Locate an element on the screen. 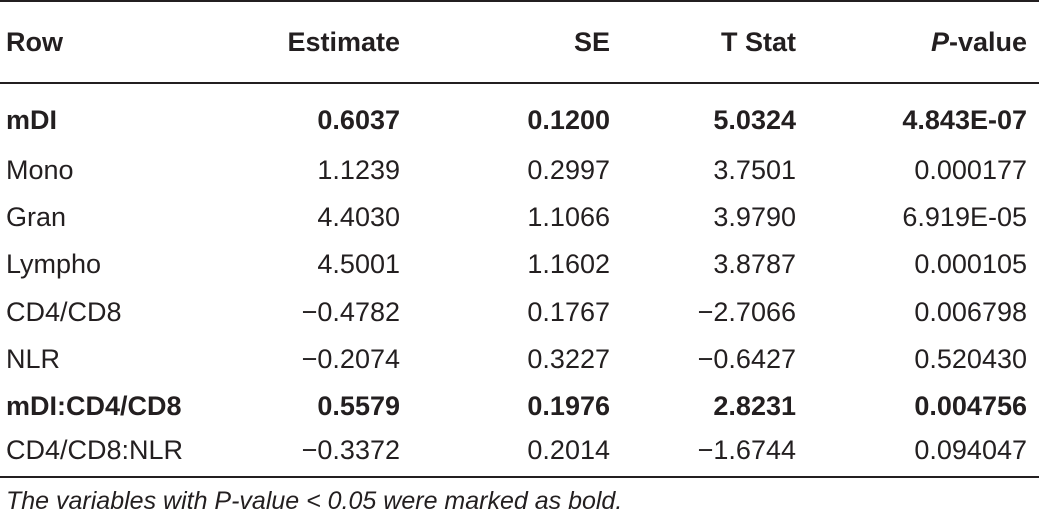 The width and height of the screenshot is (1039, 523). cell-tstat: 5.0324 is located at coordinates (754, 120).